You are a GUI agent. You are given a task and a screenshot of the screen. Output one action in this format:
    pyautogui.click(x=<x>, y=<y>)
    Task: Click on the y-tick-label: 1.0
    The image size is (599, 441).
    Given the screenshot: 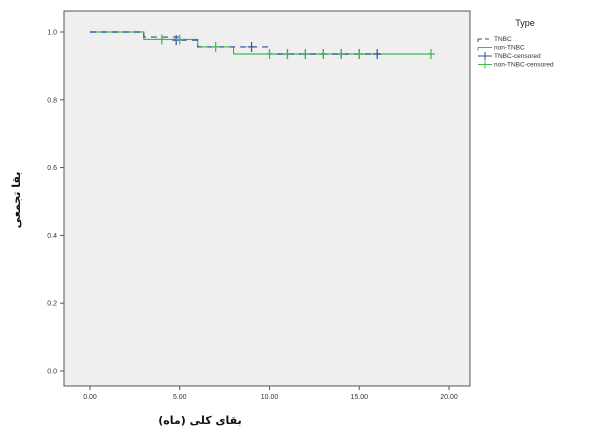 What is the action you would take?
    pyautogui.click(x=52, y=33)
    